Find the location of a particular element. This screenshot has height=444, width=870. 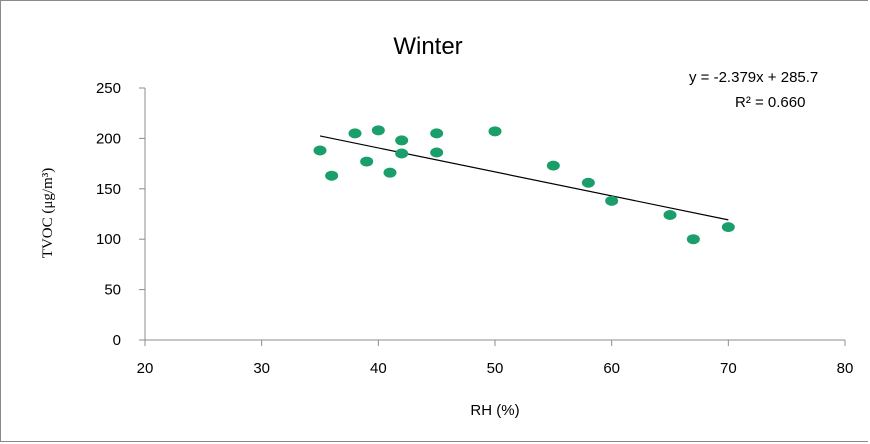

x-tick-label: 40 is located at coordinates (378, 368).